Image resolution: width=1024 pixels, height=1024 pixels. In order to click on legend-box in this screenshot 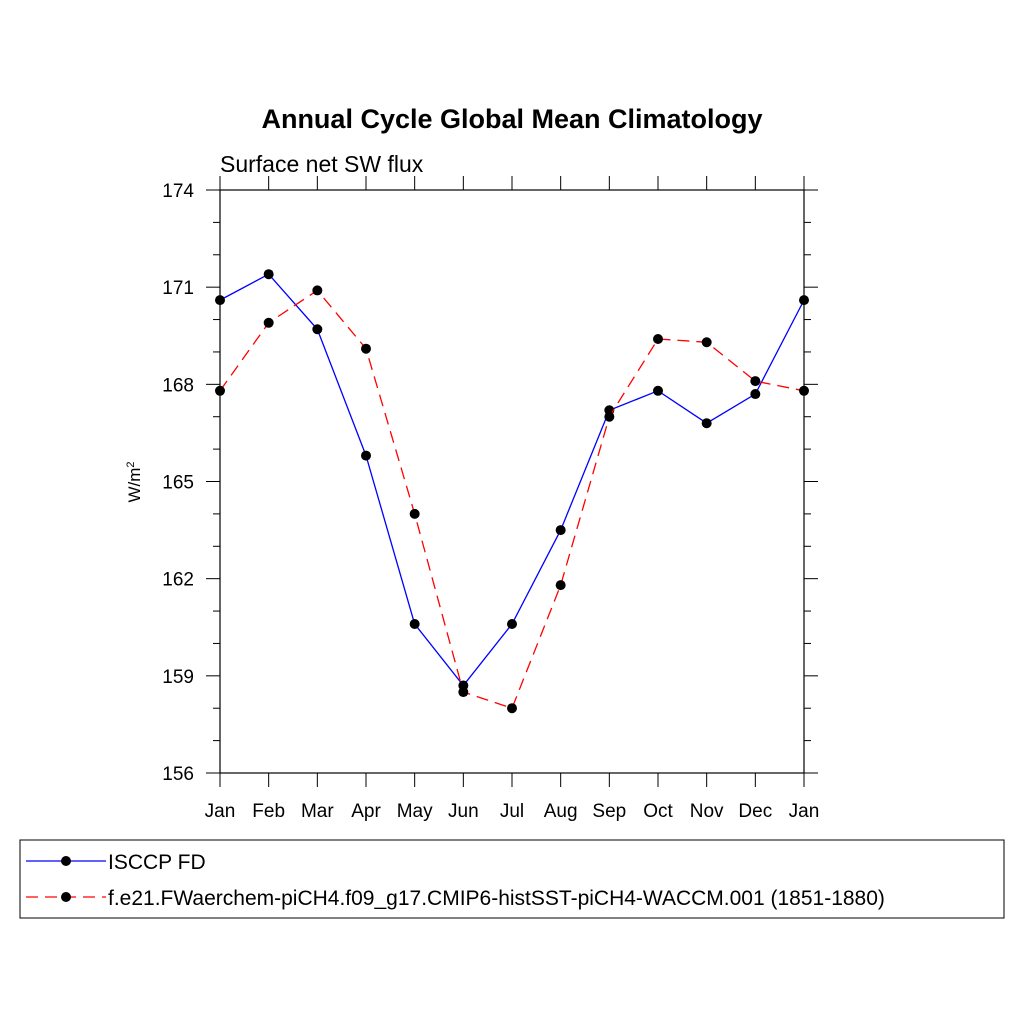, I will do `click(512, 879)`.